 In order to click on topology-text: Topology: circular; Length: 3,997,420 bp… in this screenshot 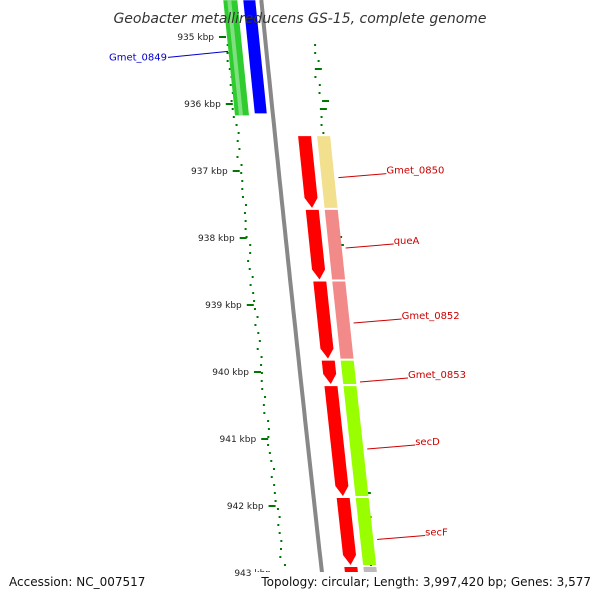, I will do `click(425, 582)`.